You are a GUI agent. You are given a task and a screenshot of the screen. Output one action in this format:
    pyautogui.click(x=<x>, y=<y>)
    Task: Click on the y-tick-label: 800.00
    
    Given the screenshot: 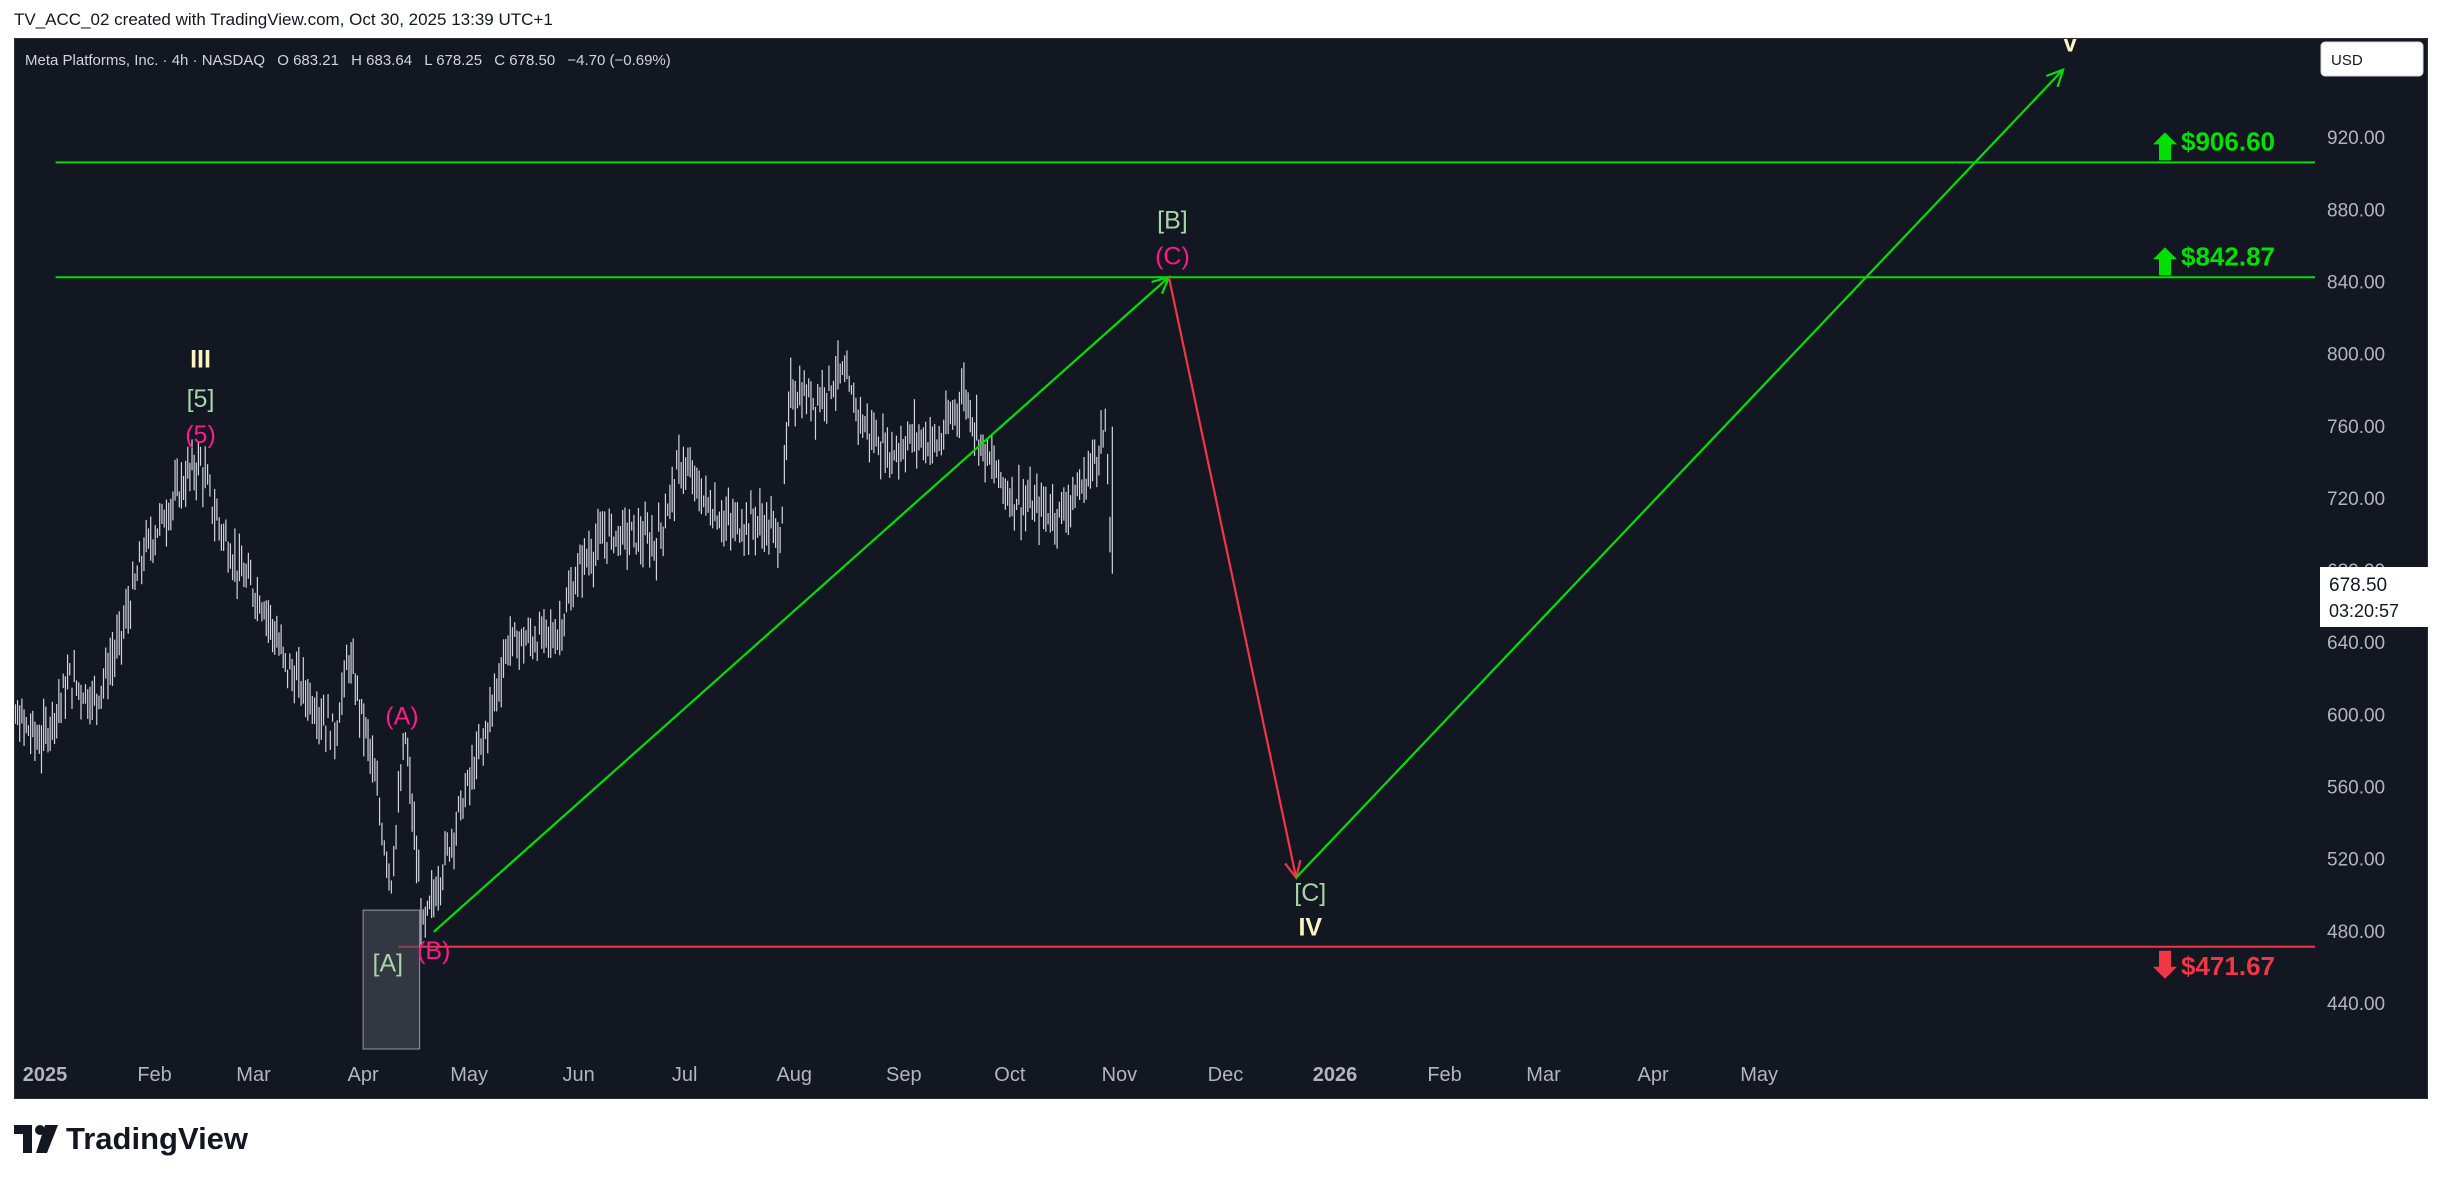 What is the action you would take?
    pyautogui.click(x=2356, y=355)
    